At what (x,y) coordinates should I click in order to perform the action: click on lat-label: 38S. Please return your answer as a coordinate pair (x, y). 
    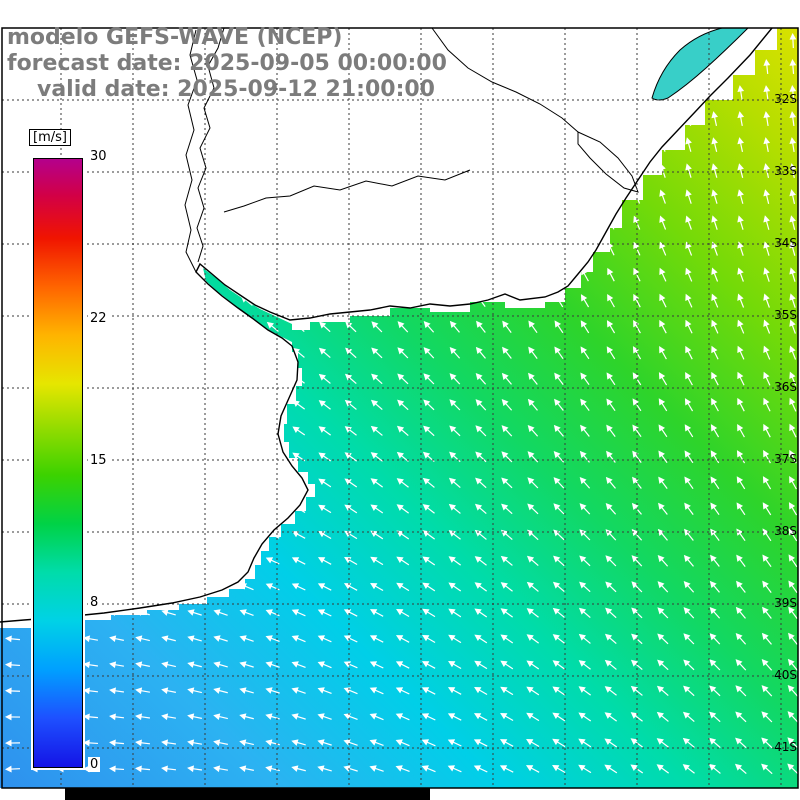
    Looking at the image, I should click on (785, 531).